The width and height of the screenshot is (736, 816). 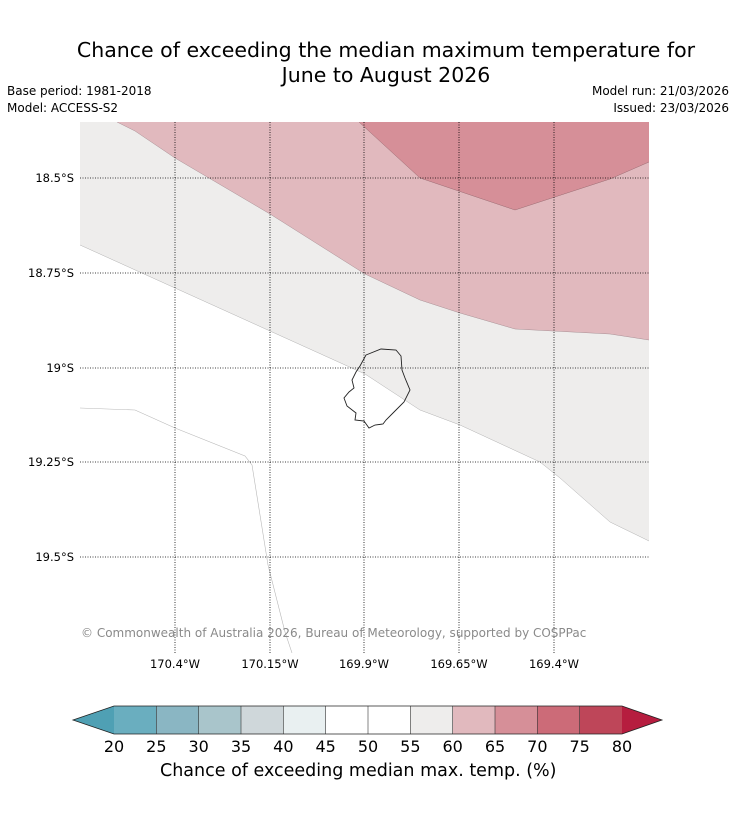 What do you see at coordinates (79, 91) in the screenshot?
I see `base-period: Base period: 1981-2018` at bounding box center [79, 91].